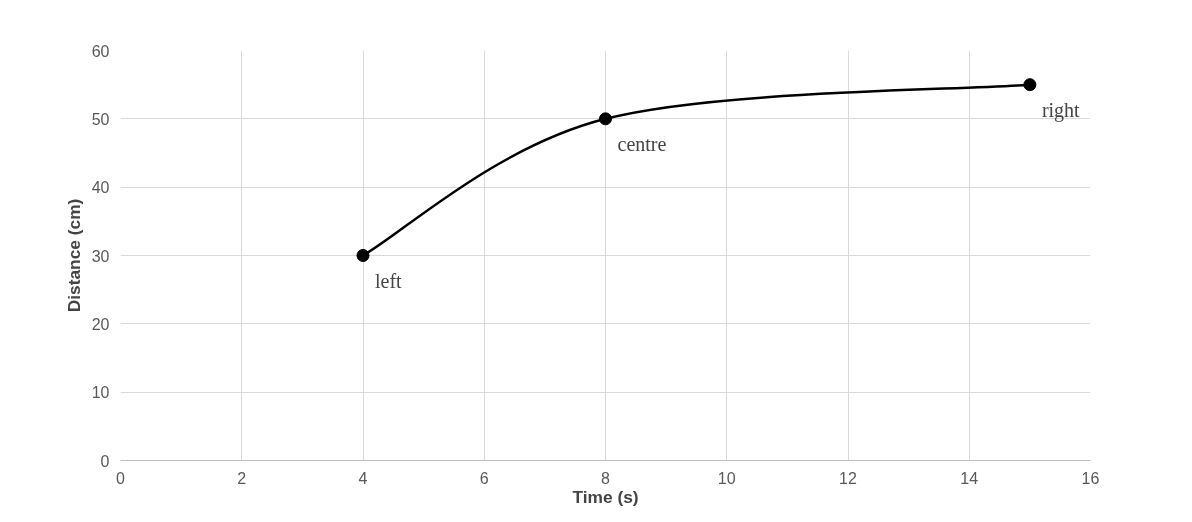 This screenshot has height=522, width=1192. I want to click on x-tick-label: 16, so click(1090, 478).